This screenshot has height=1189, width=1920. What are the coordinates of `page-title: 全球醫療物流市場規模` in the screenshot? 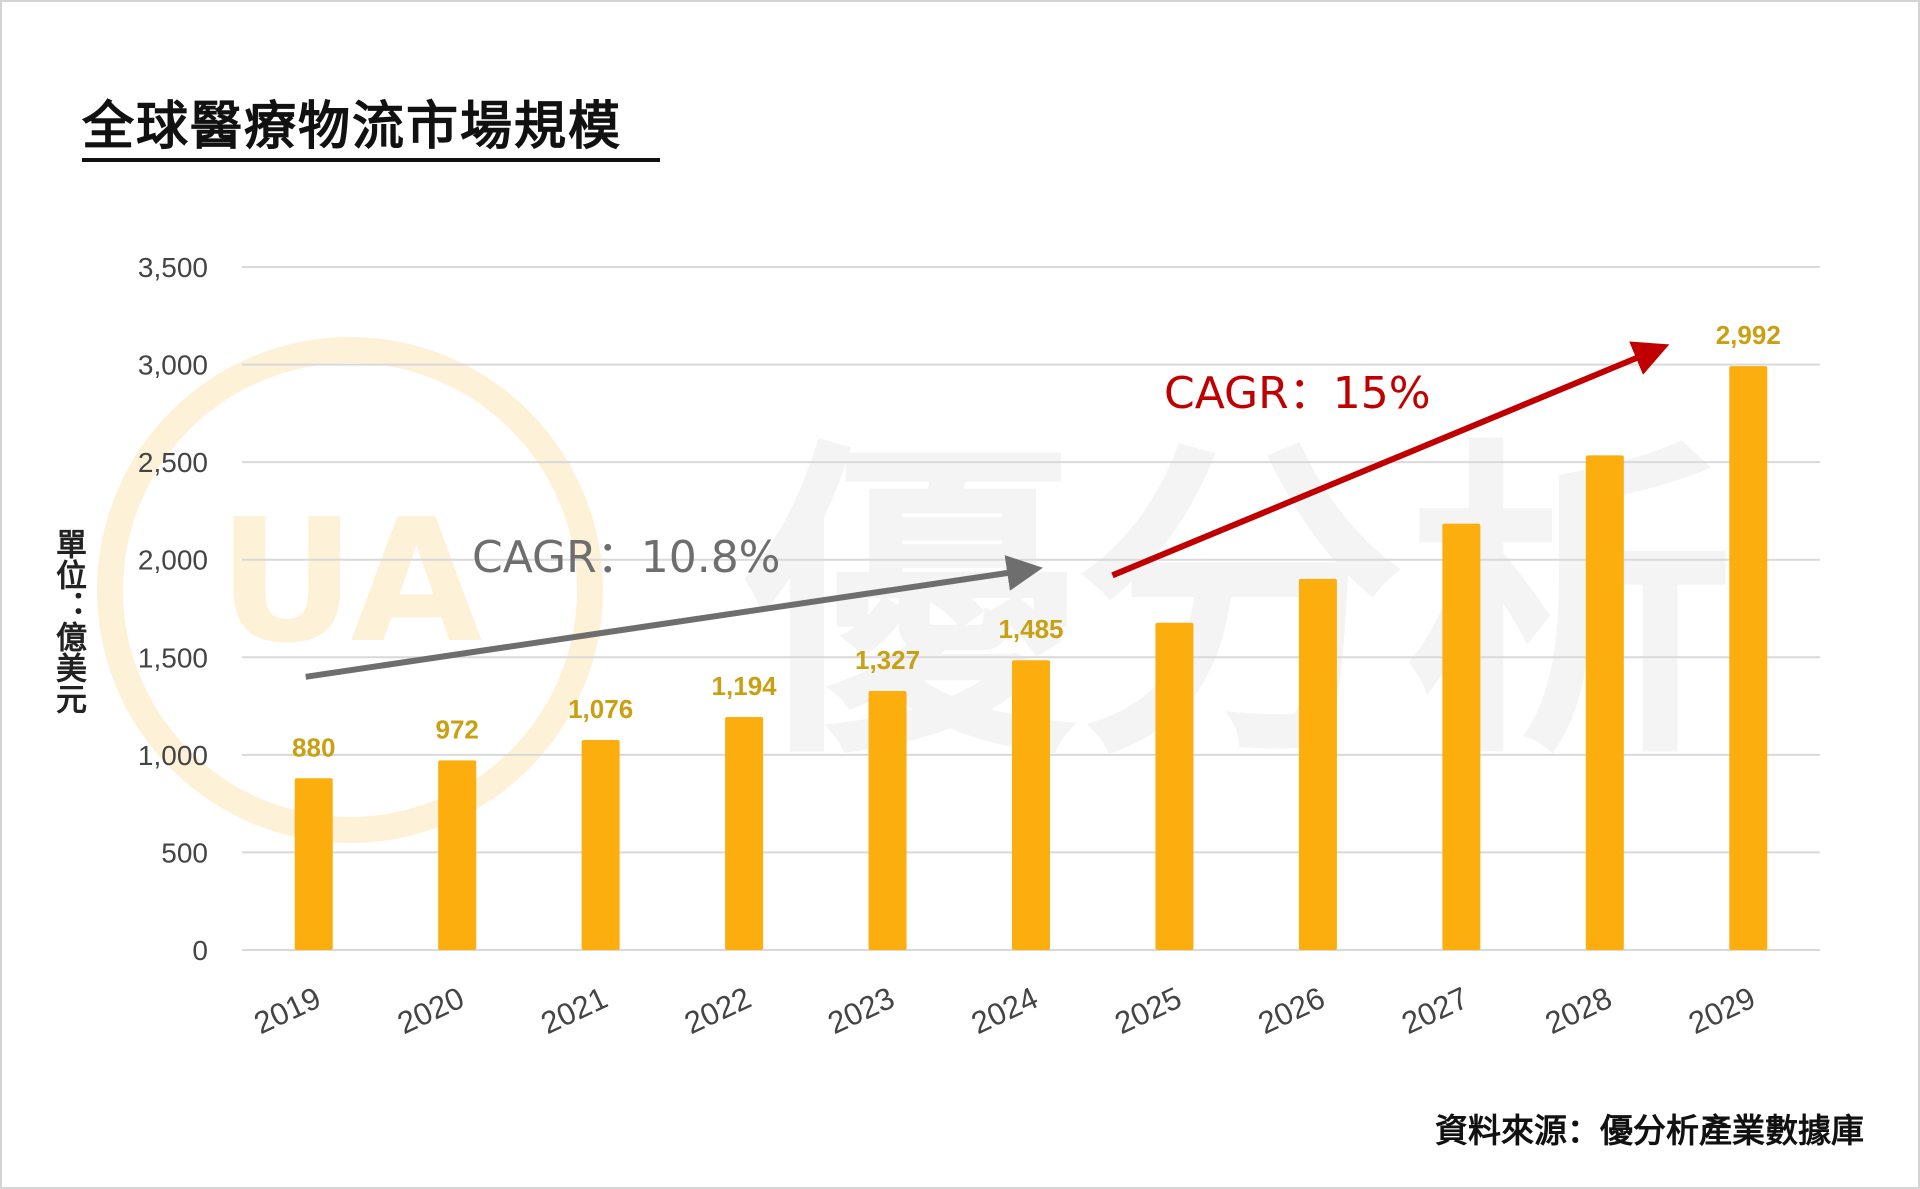 It's located at (352, 127).